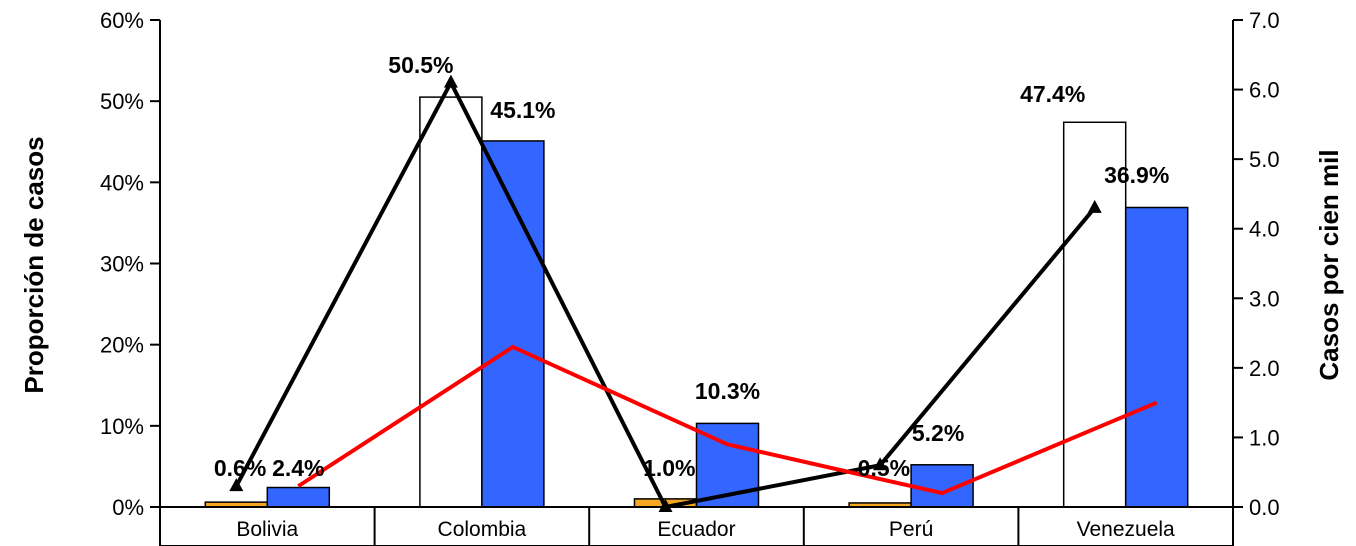 This screenshot has height=546, width=1356. I want to click on bar-s1-colombia, so click(513, 324).